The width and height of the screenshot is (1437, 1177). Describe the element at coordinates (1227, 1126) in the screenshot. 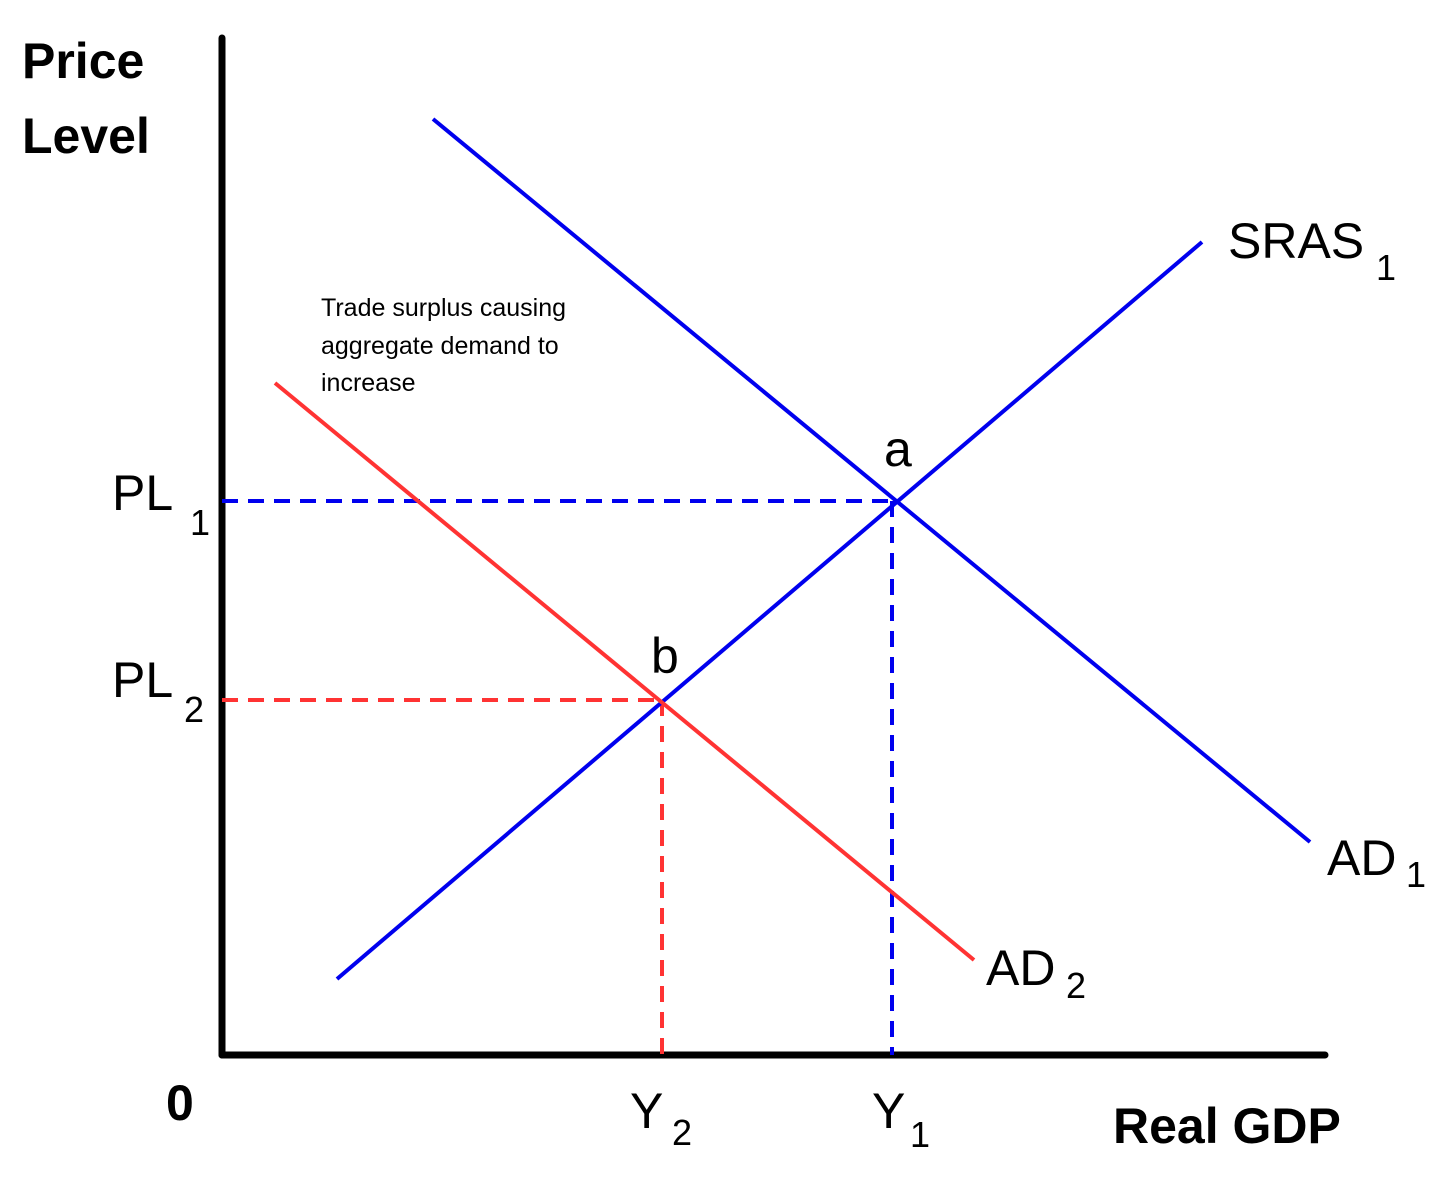

I see `x-axis-label: Real GDP` at that location.